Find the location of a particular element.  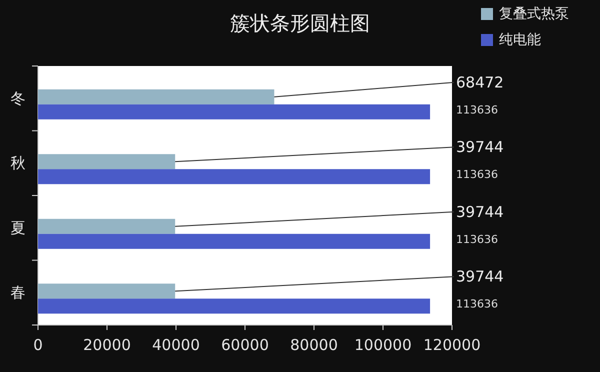

x-tick-label: 40000 is located at coordinates (176, 345).